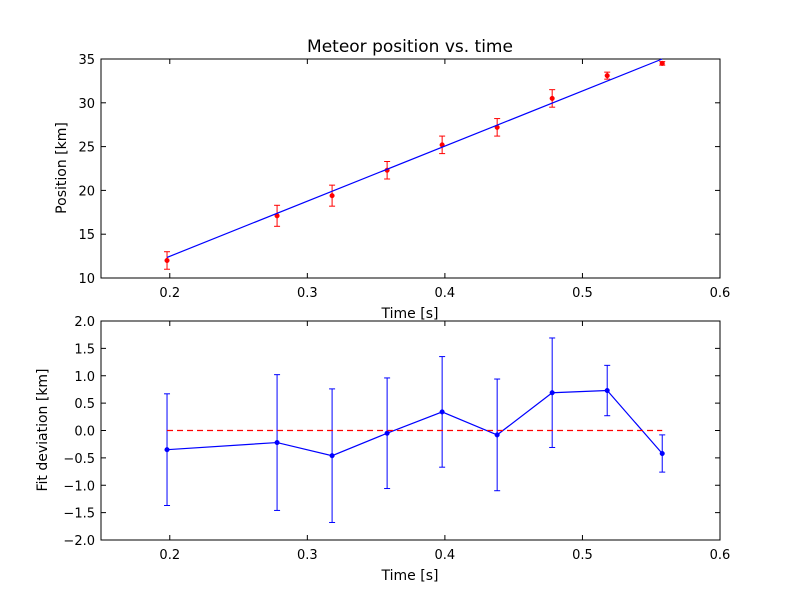 Image resolution: width=800 pixels, height=600 pixels. Describe the element at coordinates (79, 514) in the screenshot. I see `y-tick-label: −1.5` at that location.